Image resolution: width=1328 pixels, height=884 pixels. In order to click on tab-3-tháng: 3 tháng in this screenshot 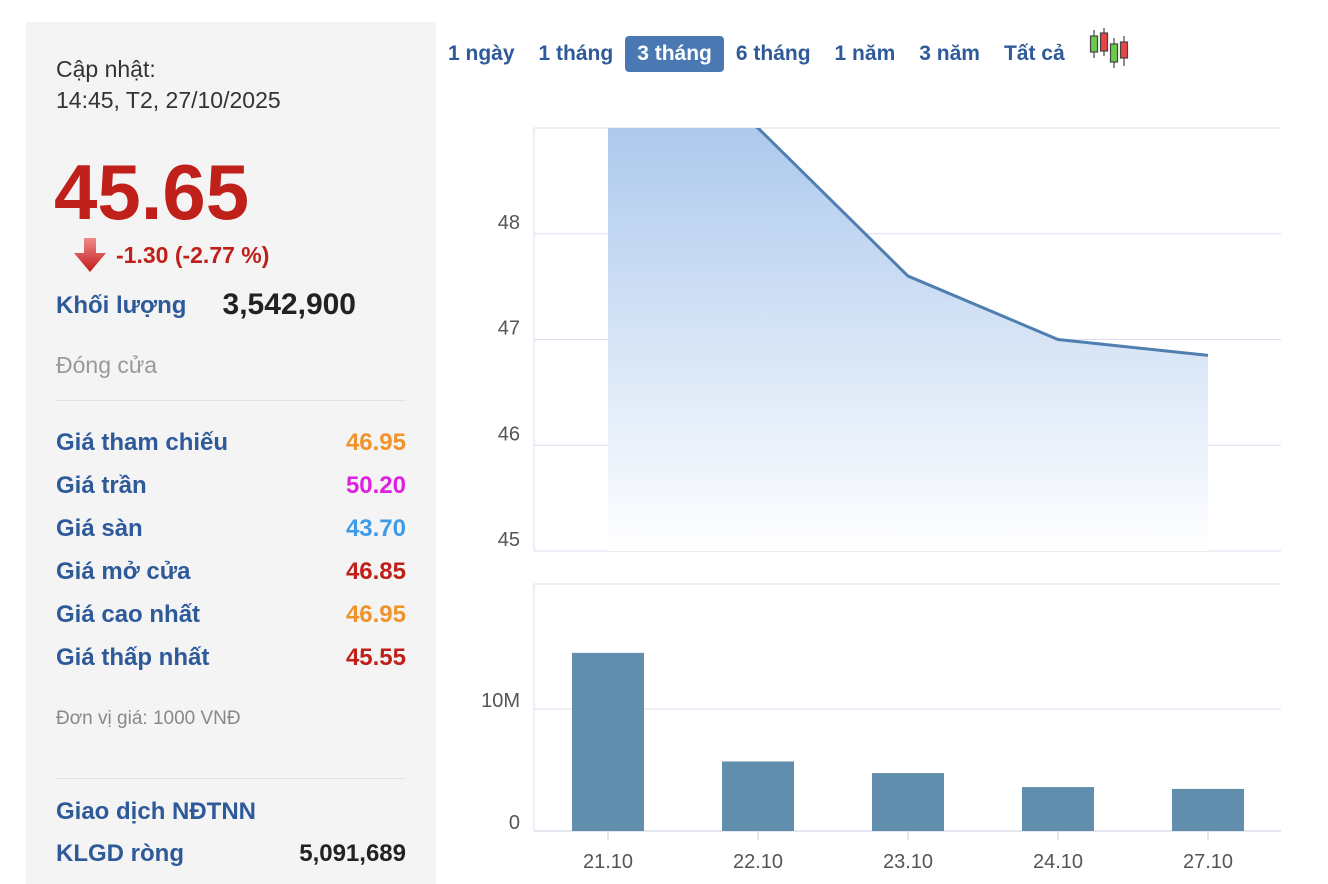, I will do `click(674, 54)`.